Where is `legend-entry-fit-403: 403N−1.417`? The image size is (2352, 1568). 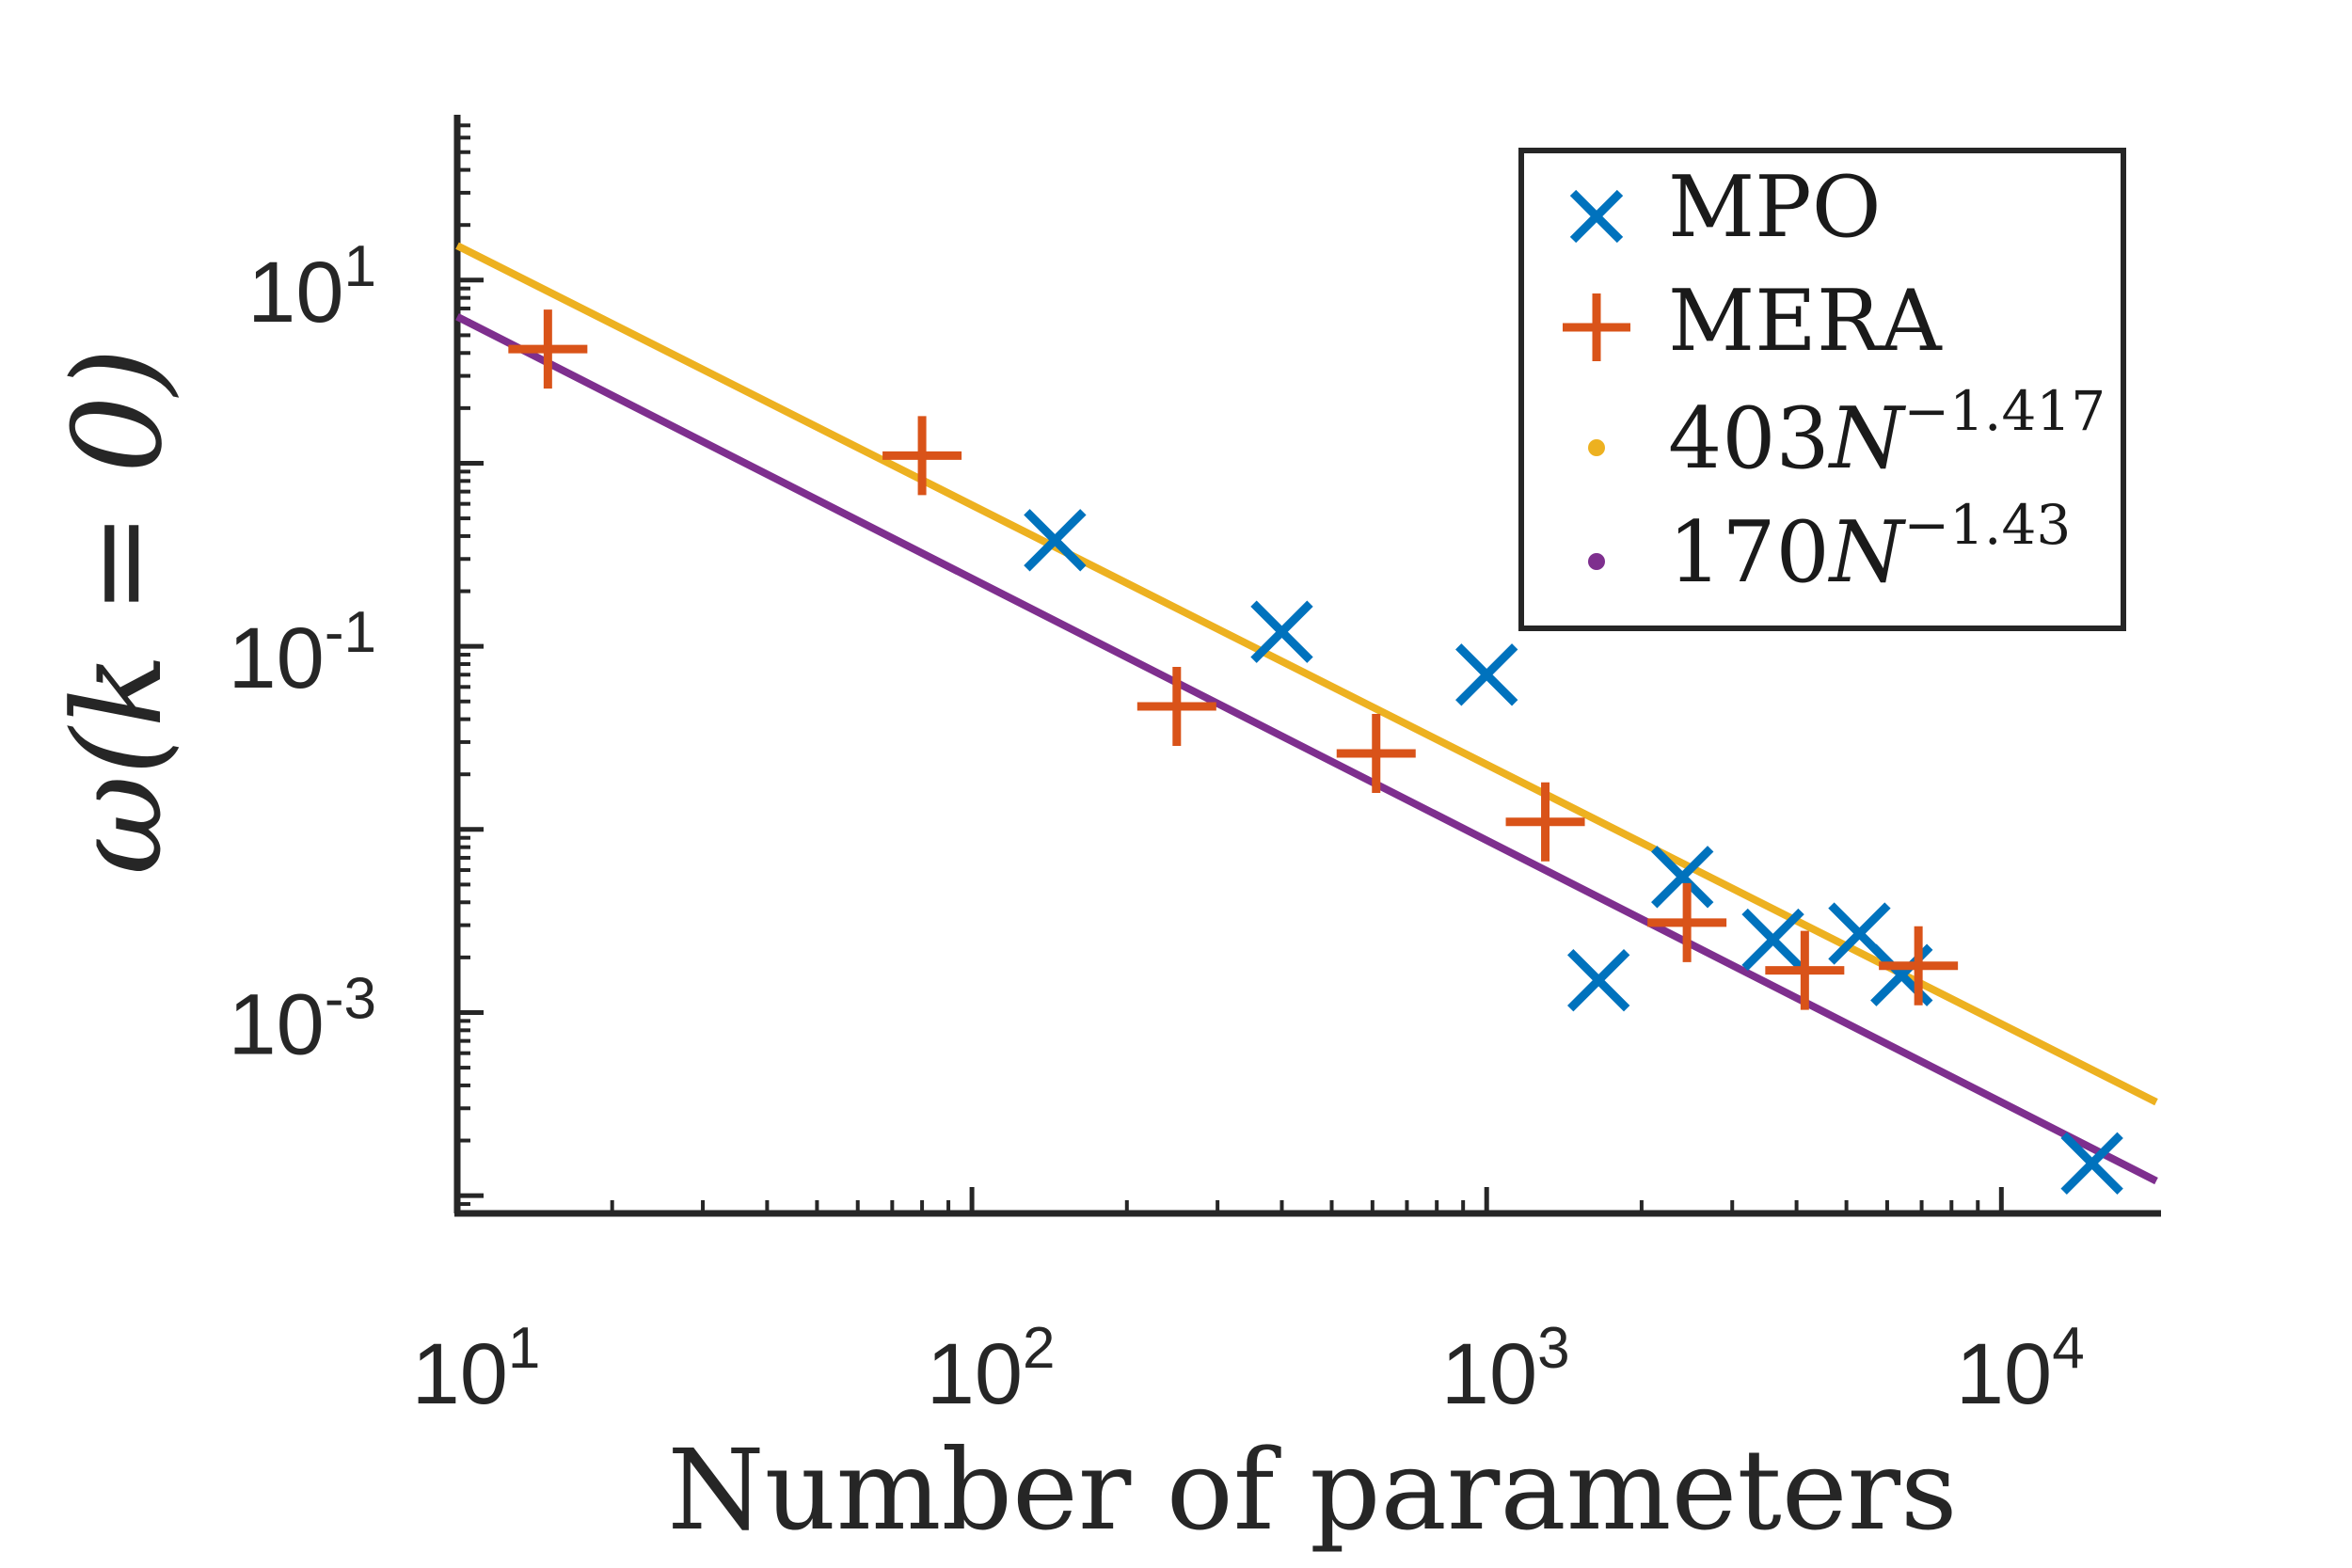 legend-entry-fit-403: 403N−1.417 is located at coordinates (1847, 434).